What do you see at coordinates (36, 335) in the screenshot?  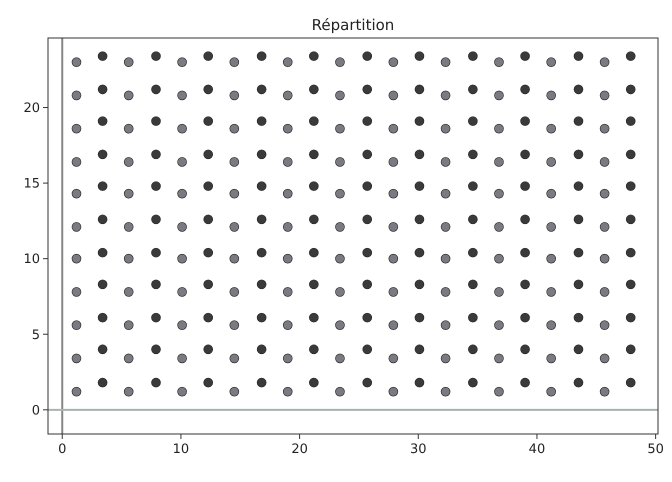 I see `y-tick-label: 5` at bounding box center [36, 335].